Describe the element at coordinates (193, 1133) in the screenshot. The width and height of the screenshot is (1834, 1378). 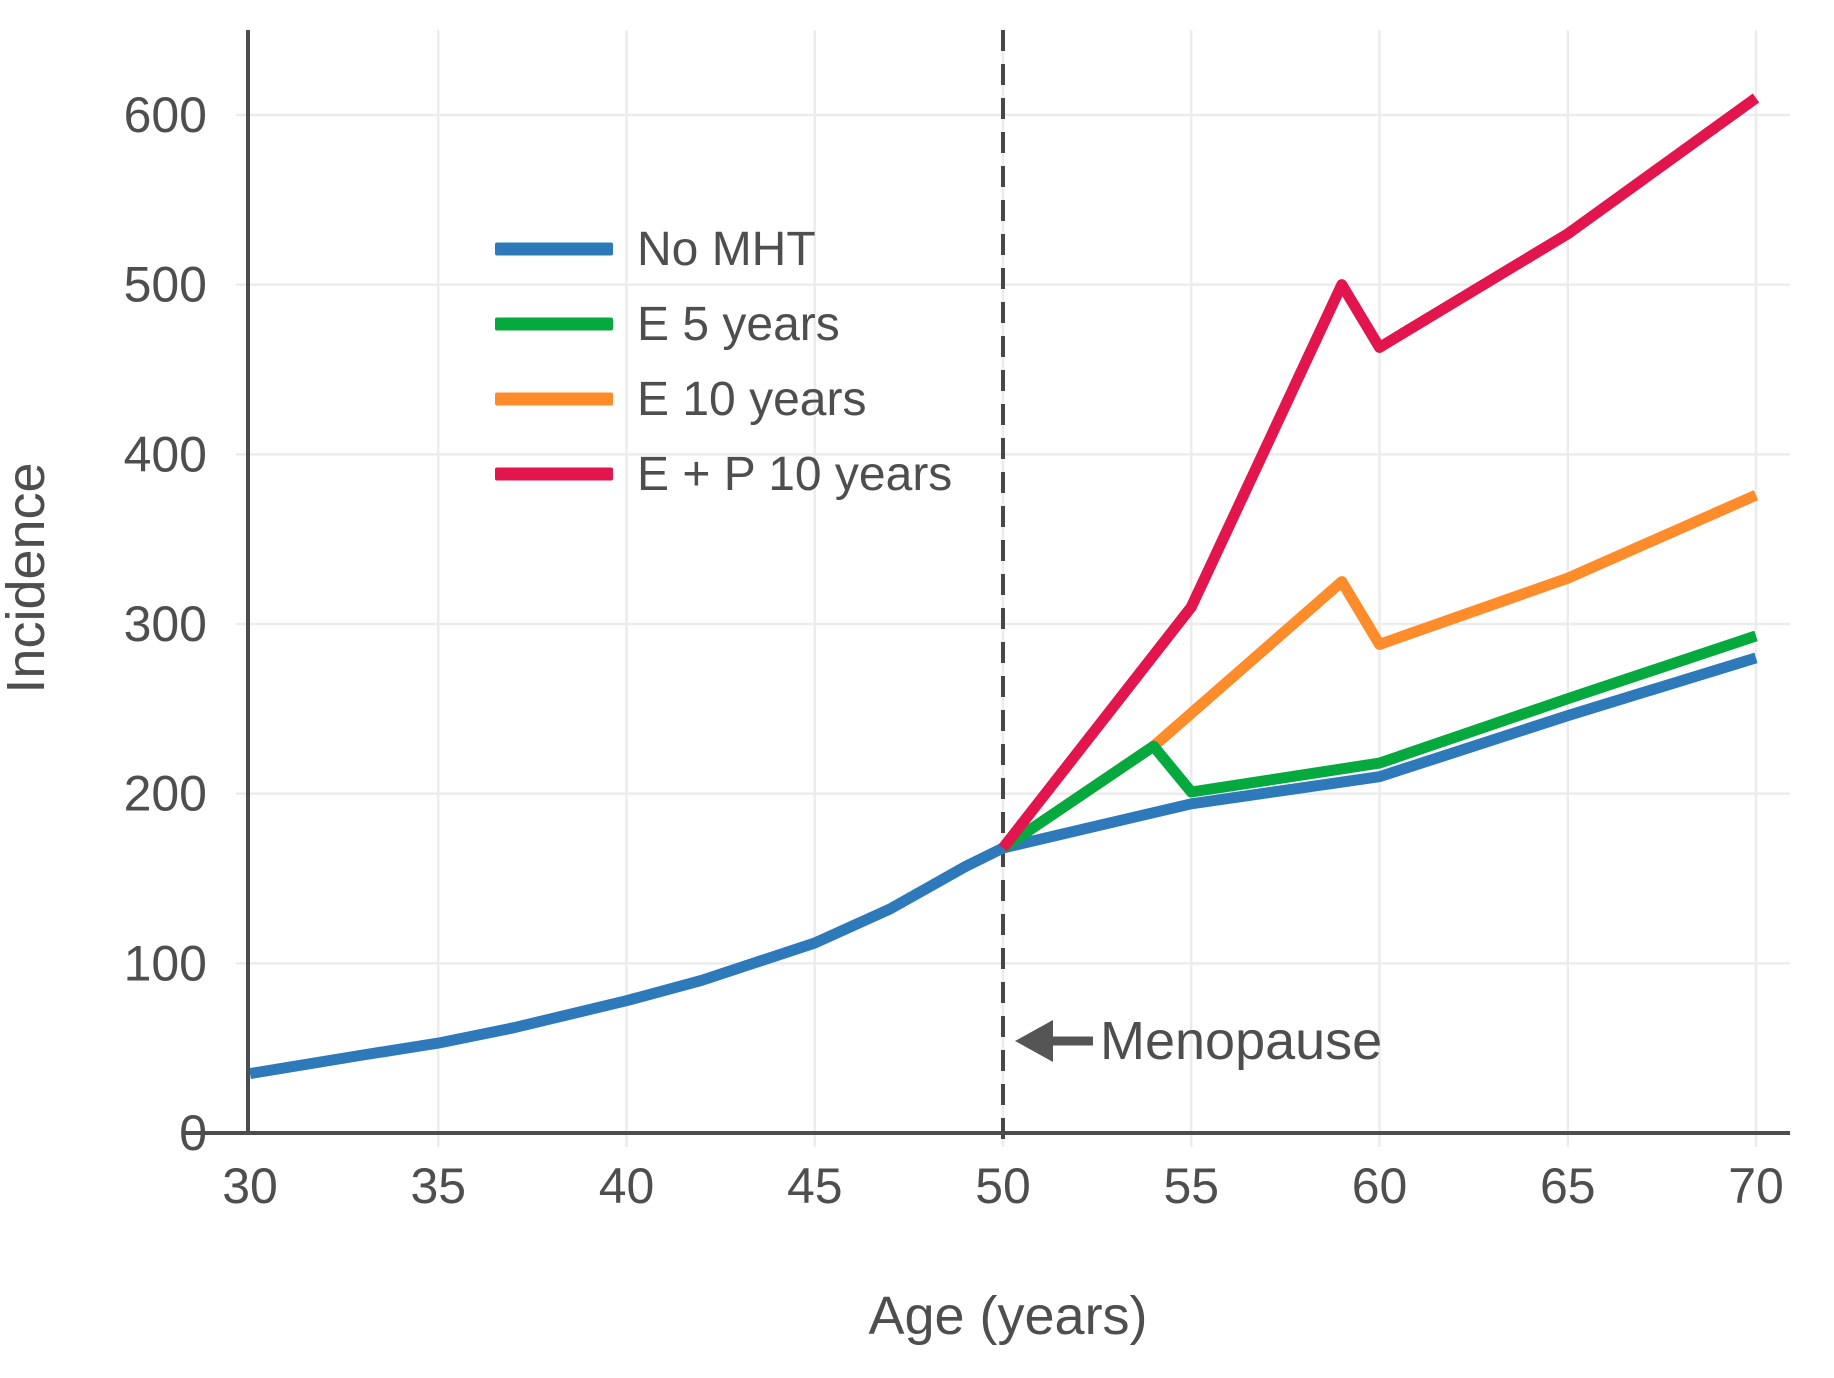
I see `y-tick-label: 0` at that location.